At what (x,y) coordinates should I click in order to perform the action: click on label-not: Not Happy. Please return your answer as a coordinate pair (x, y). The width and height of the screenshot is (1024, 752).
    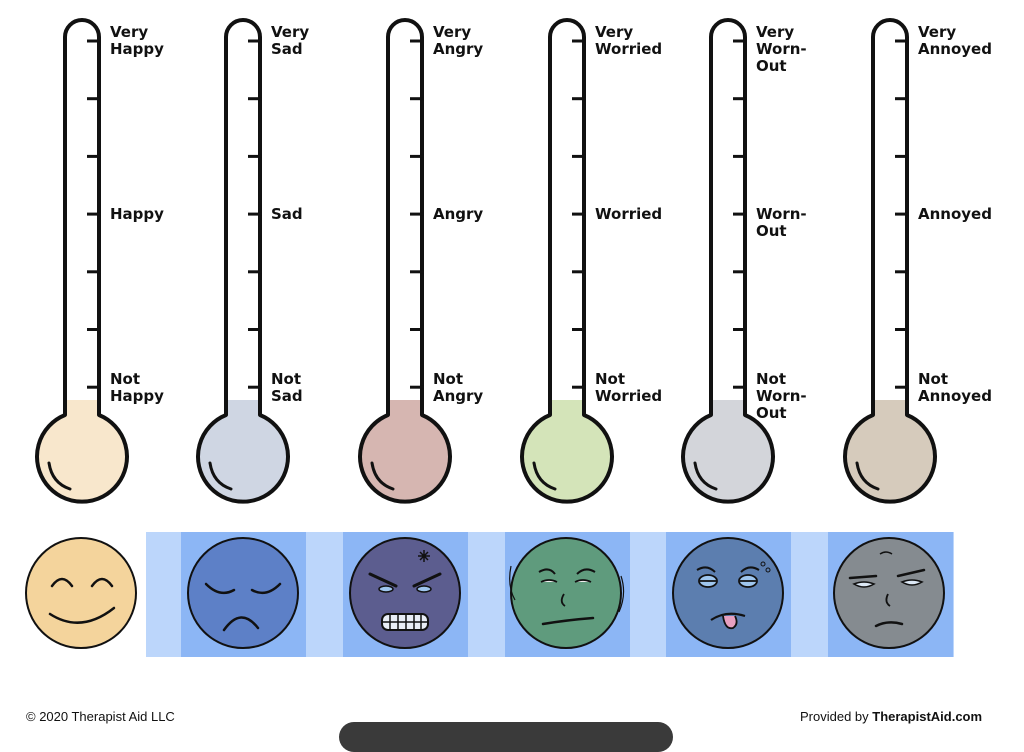
    Looking at the image, I should click on (137, 387).